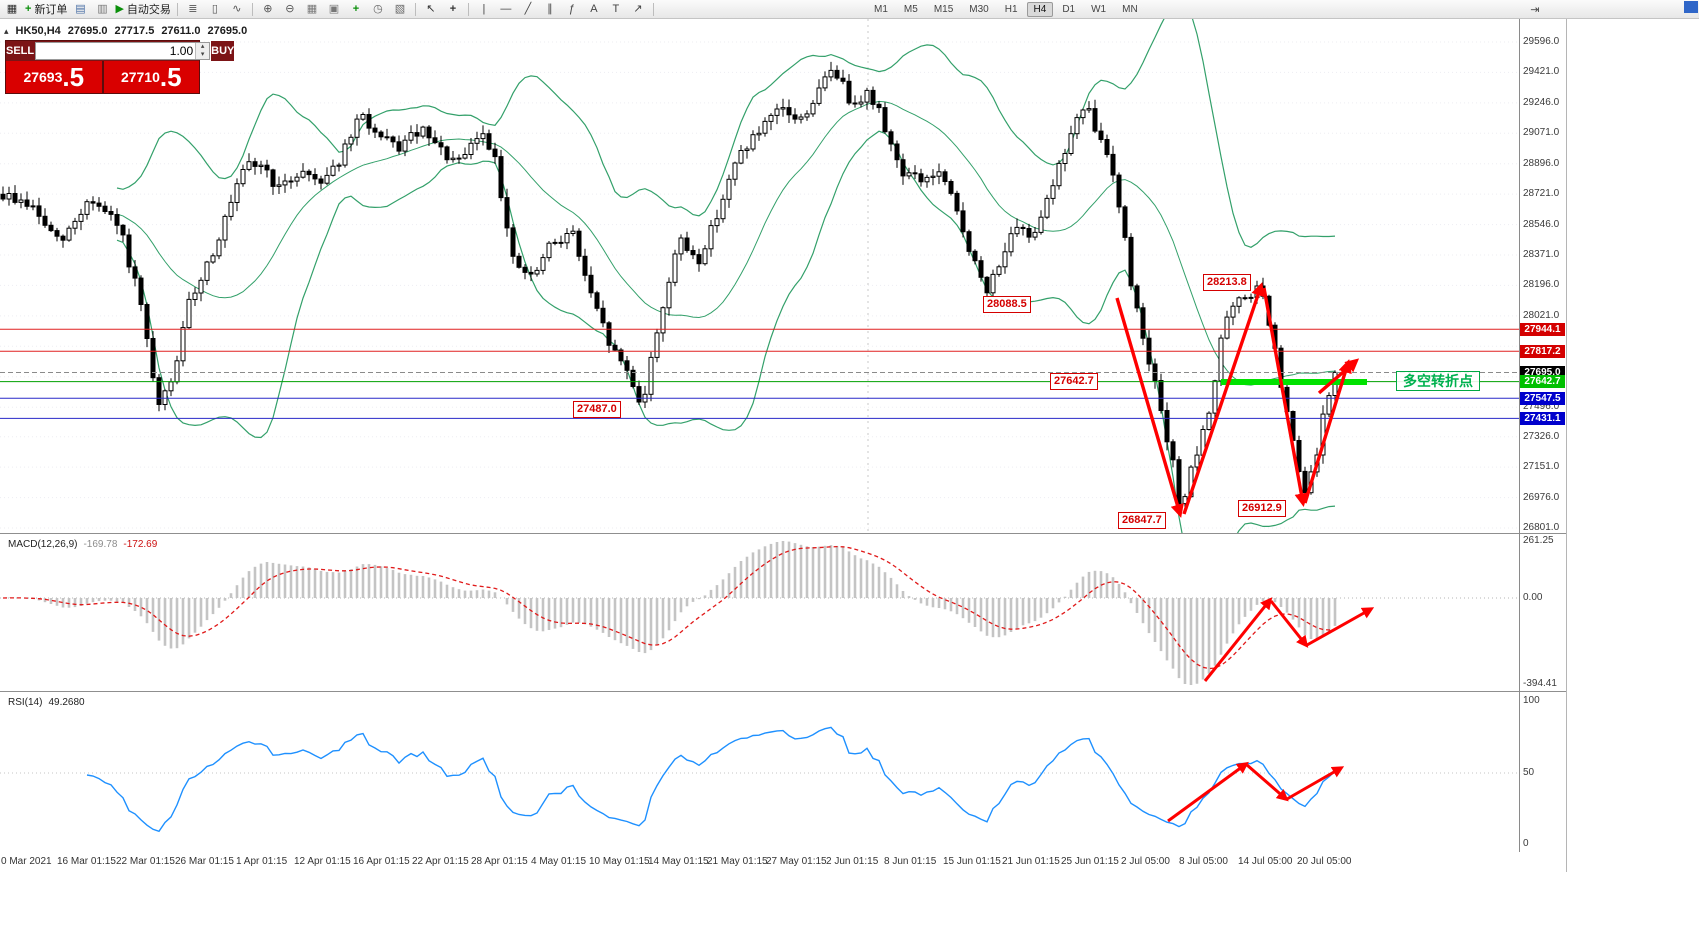 This screenshot has height=939, width=1699. What do you see at coordinates (66, 702) in the screenshot?
I see `rsi-value: 49.2680` at bounding box center [66, 702].